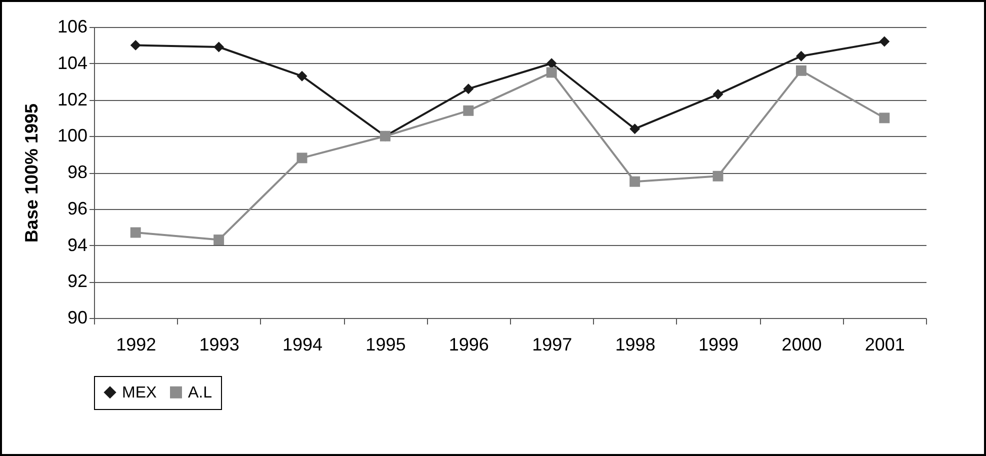 The width and height of the screenshot is (986, 456). Describe the element at coordinates (136, 344) in the screenshot. I see `x-tick-label: 1992` at that location.